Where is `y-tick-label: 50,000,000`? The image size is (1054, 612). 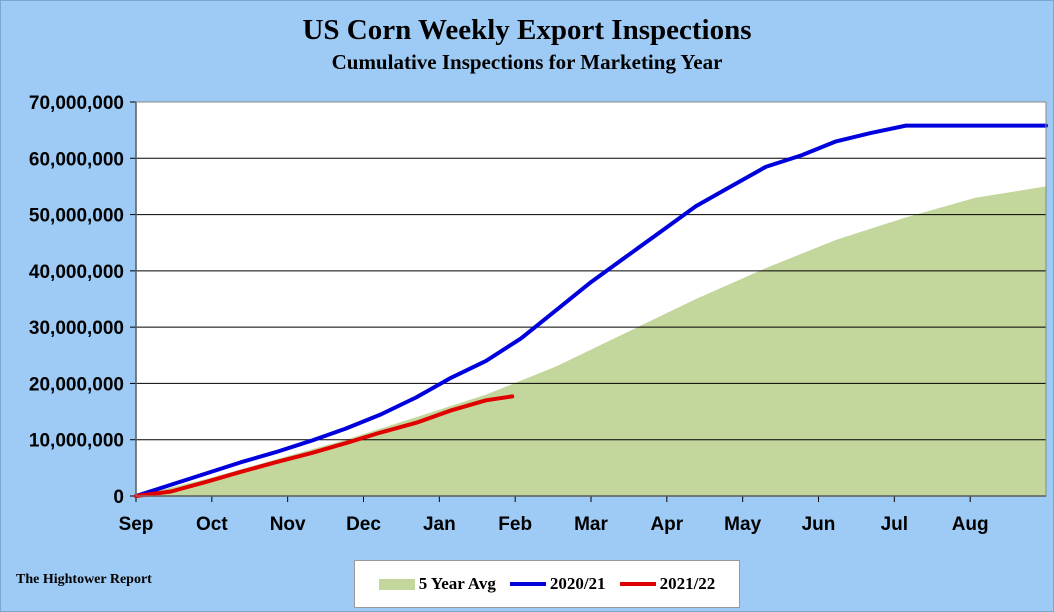
y-tick-label: 50,000,000 is located at coordinates (76, 216).